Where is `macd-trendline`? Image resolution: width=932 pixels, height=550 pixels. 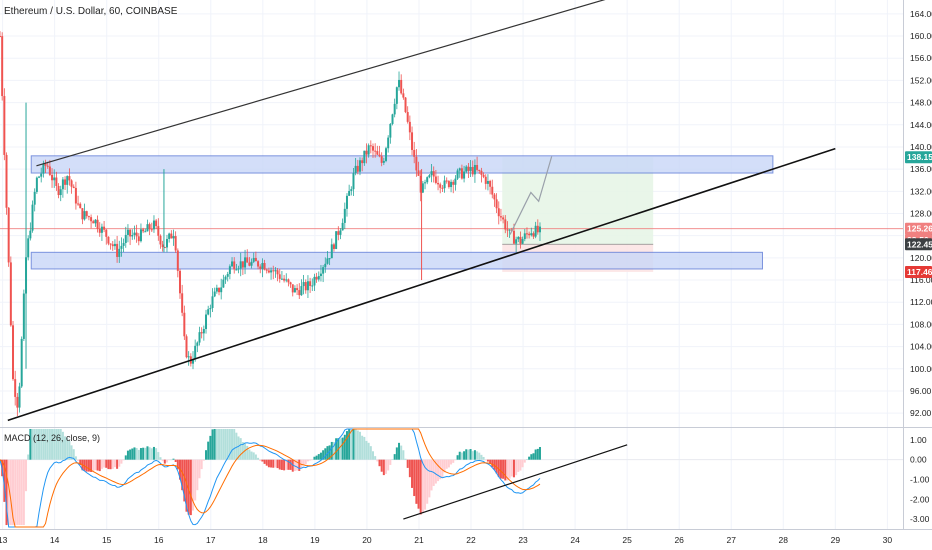
macd-trendline is located at coordinates (515, 482).